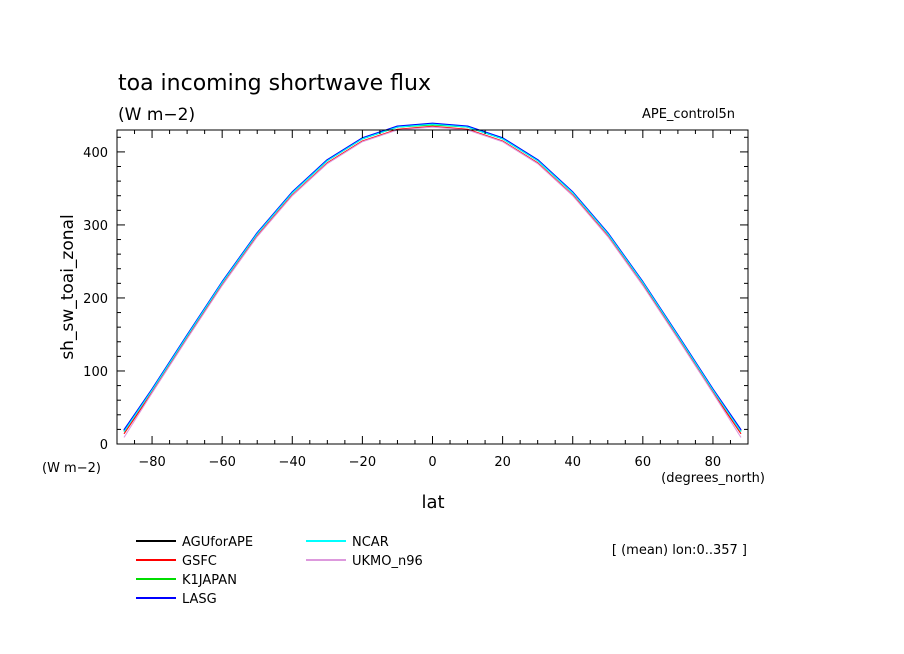 The image size is (904, 654). What do you see at coordinates (679, 550) in the screenshot?
I see `footnote: [ (mean) lon:0..357 ]` at bounding box center [679, 550].